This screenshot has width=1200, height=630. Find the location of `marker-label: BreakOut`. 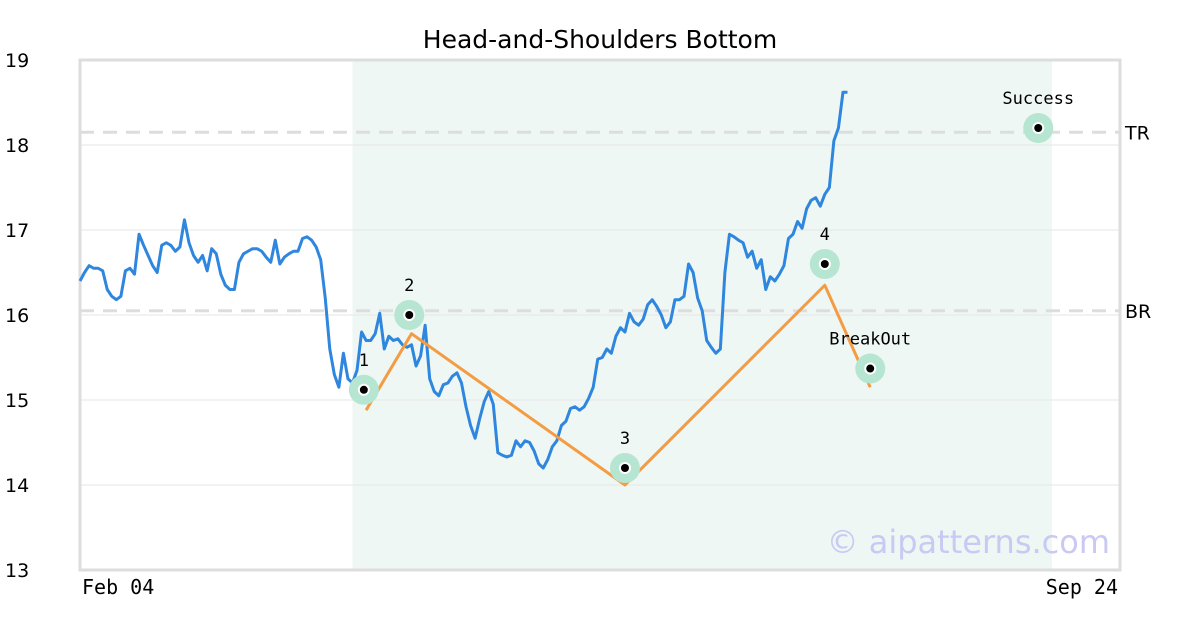

marker-label: BreakOut is located at coordinates (870, 340).